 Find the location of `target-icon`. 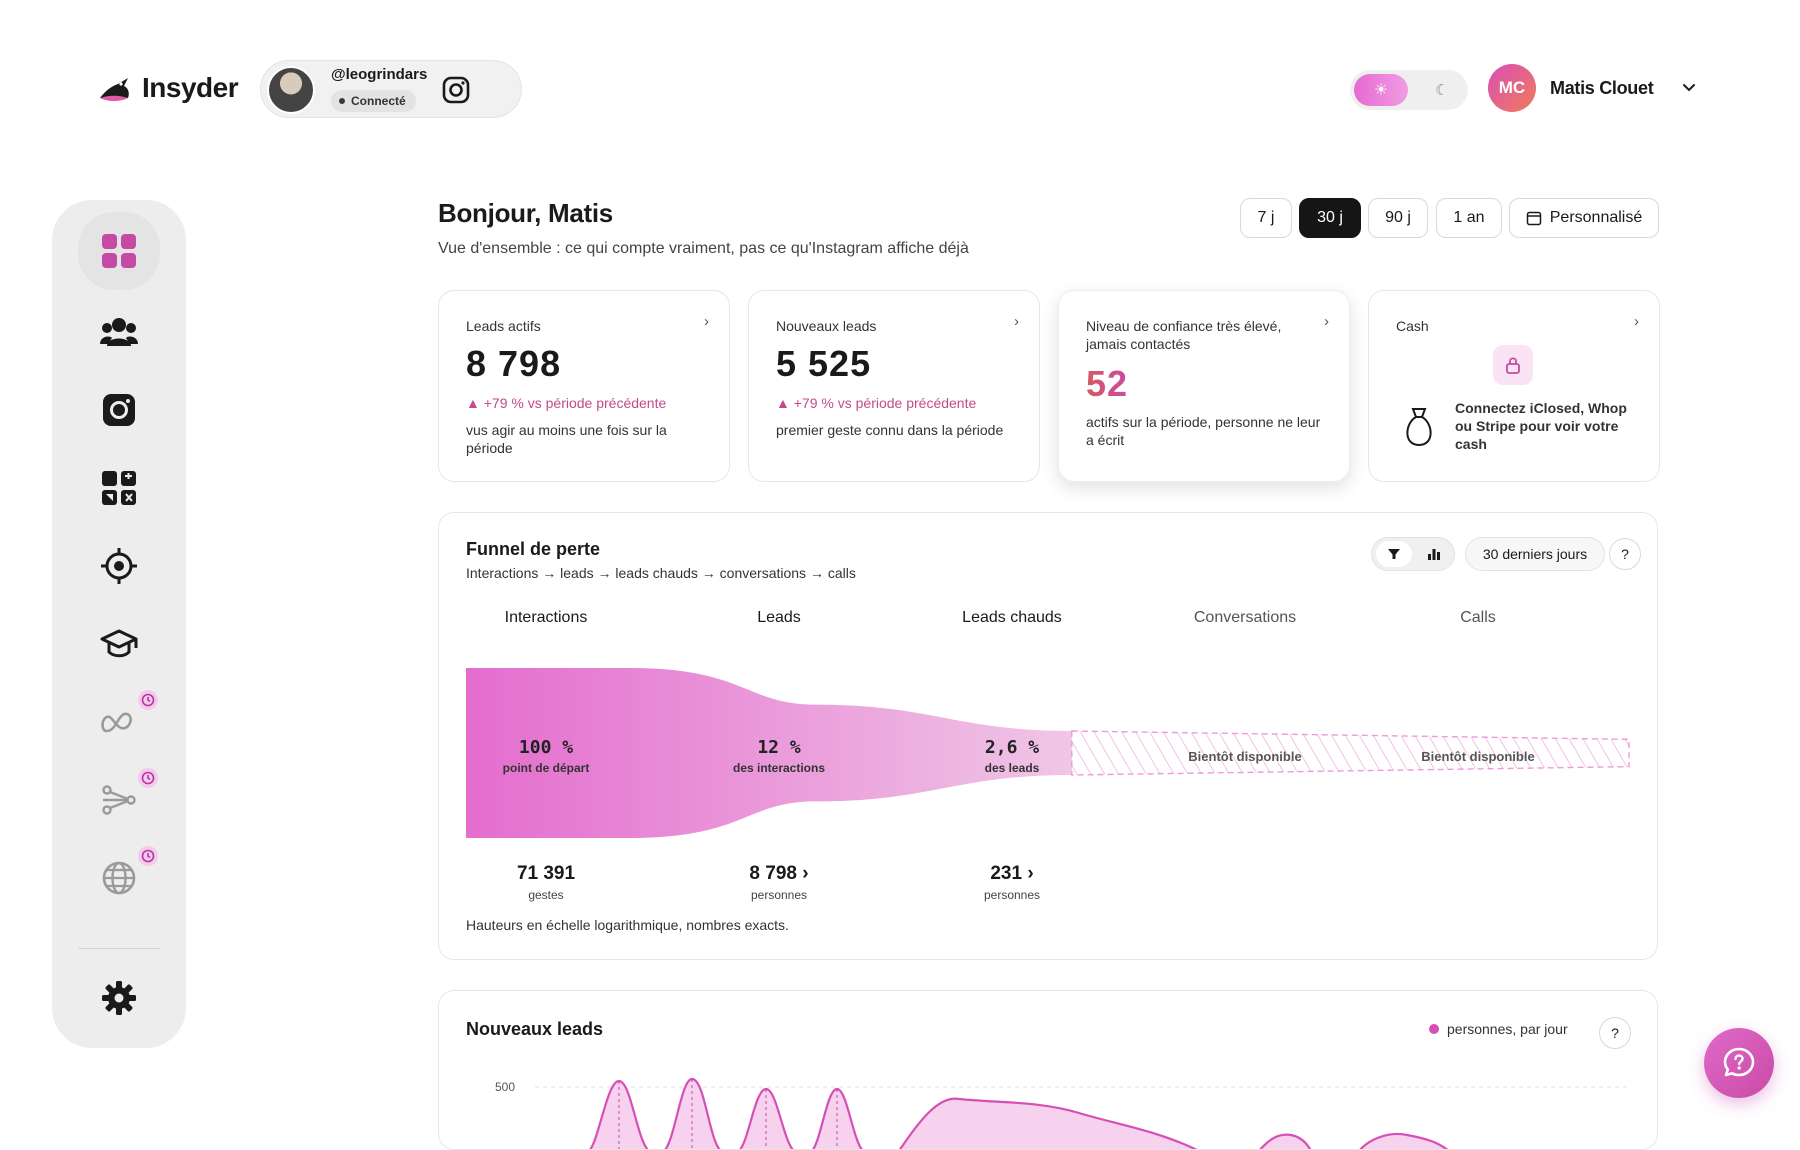

target-icon is located at coordinates (119, 566).